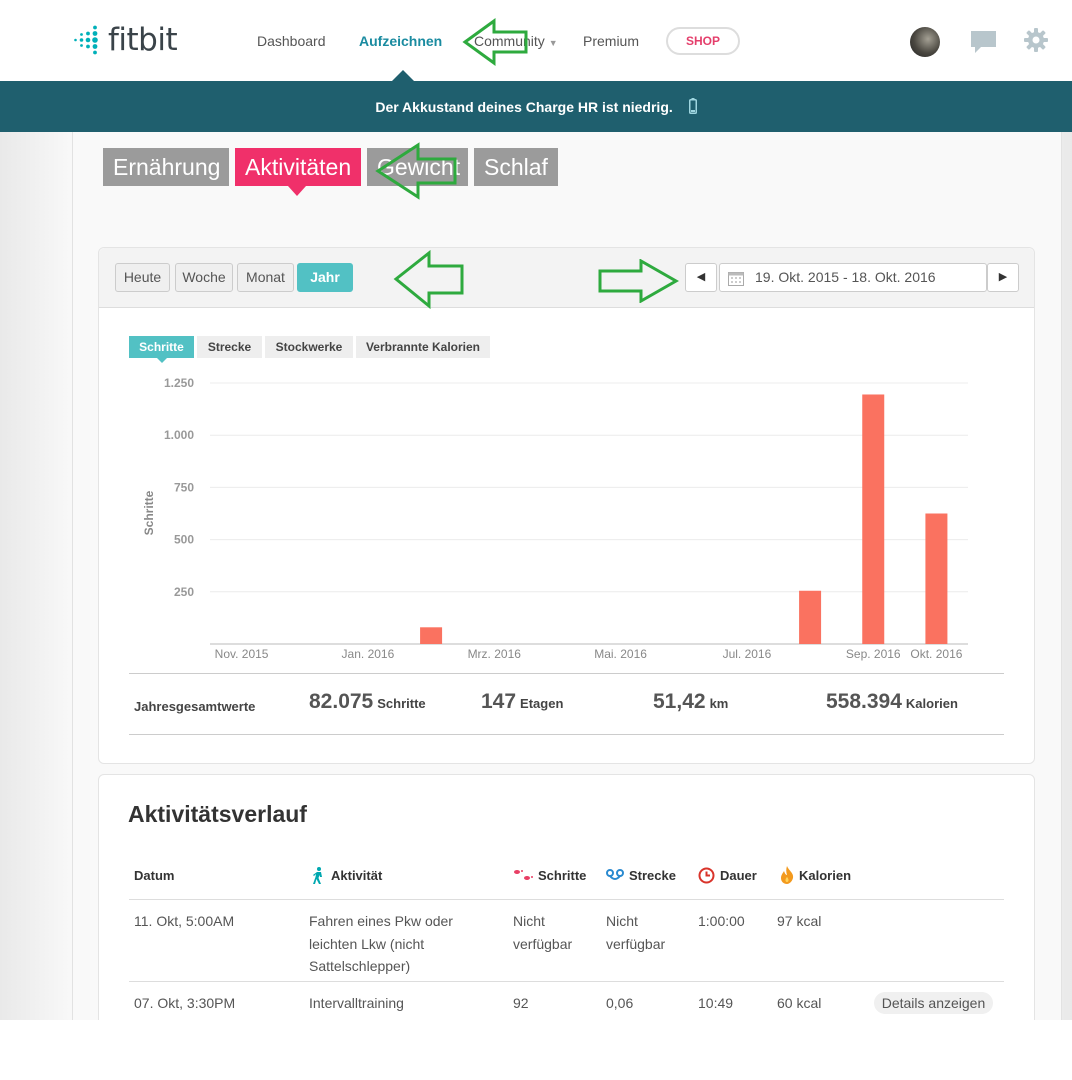 The image size is (1072, 1080). What do you see at coordinates (309, 347) in the screenshot?
I see `metric-stockwerke-tab: Stockwerke` at bounding box center [309, 347].